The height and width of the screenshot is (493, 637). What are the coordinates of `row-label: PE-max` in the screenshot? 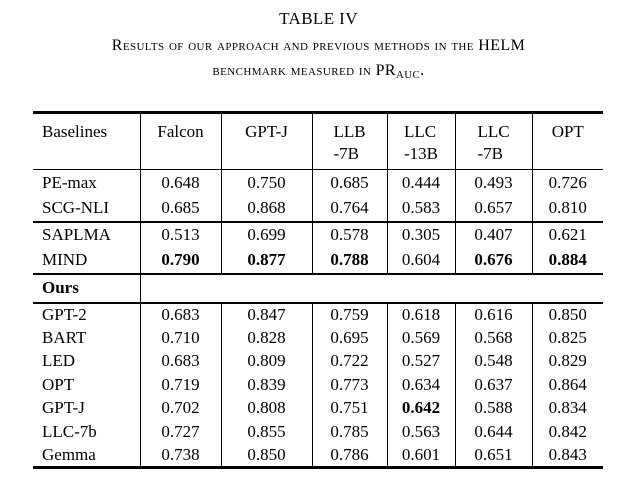 It's located at (69, 182).